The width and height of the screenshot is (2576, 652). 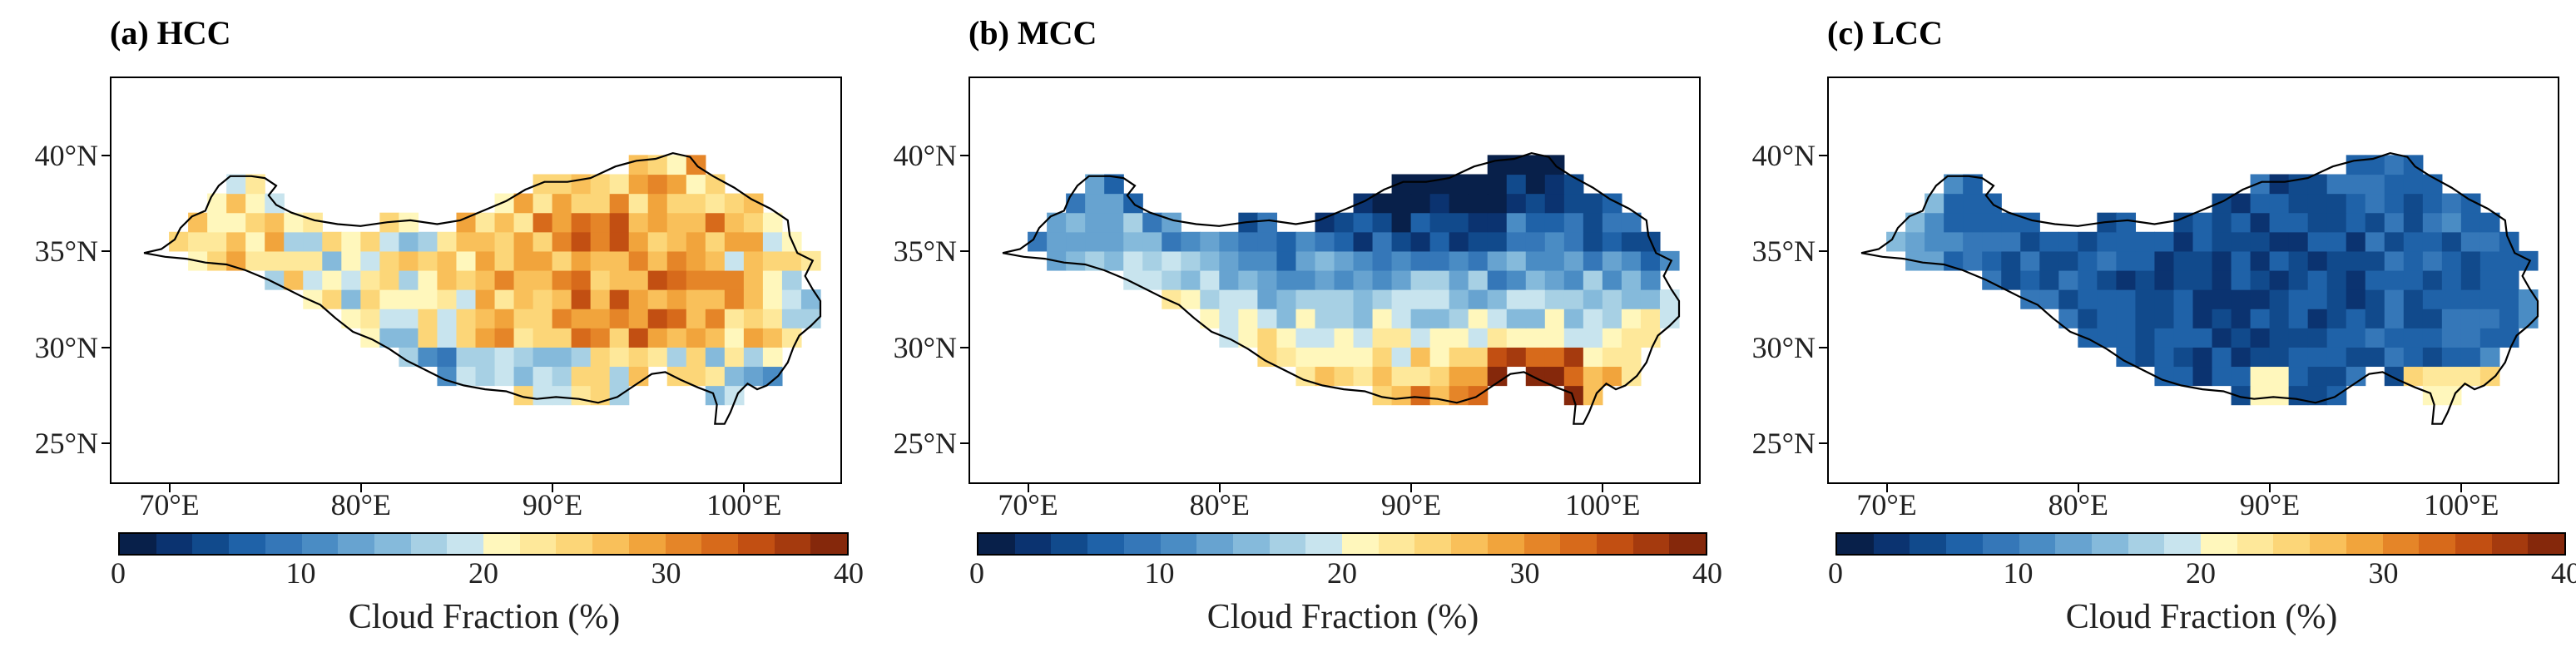 What do you see at coordinates (483, 288) in the screenshot?
I see `map-plot` at bounding box center [483, 288].